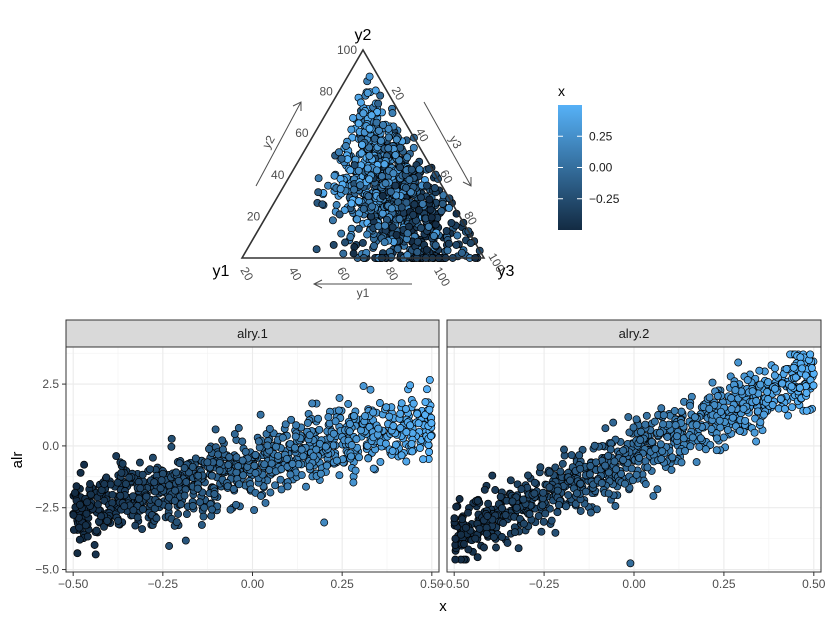  I want to click on facet-label-2: alry.2, so click(634, 333).